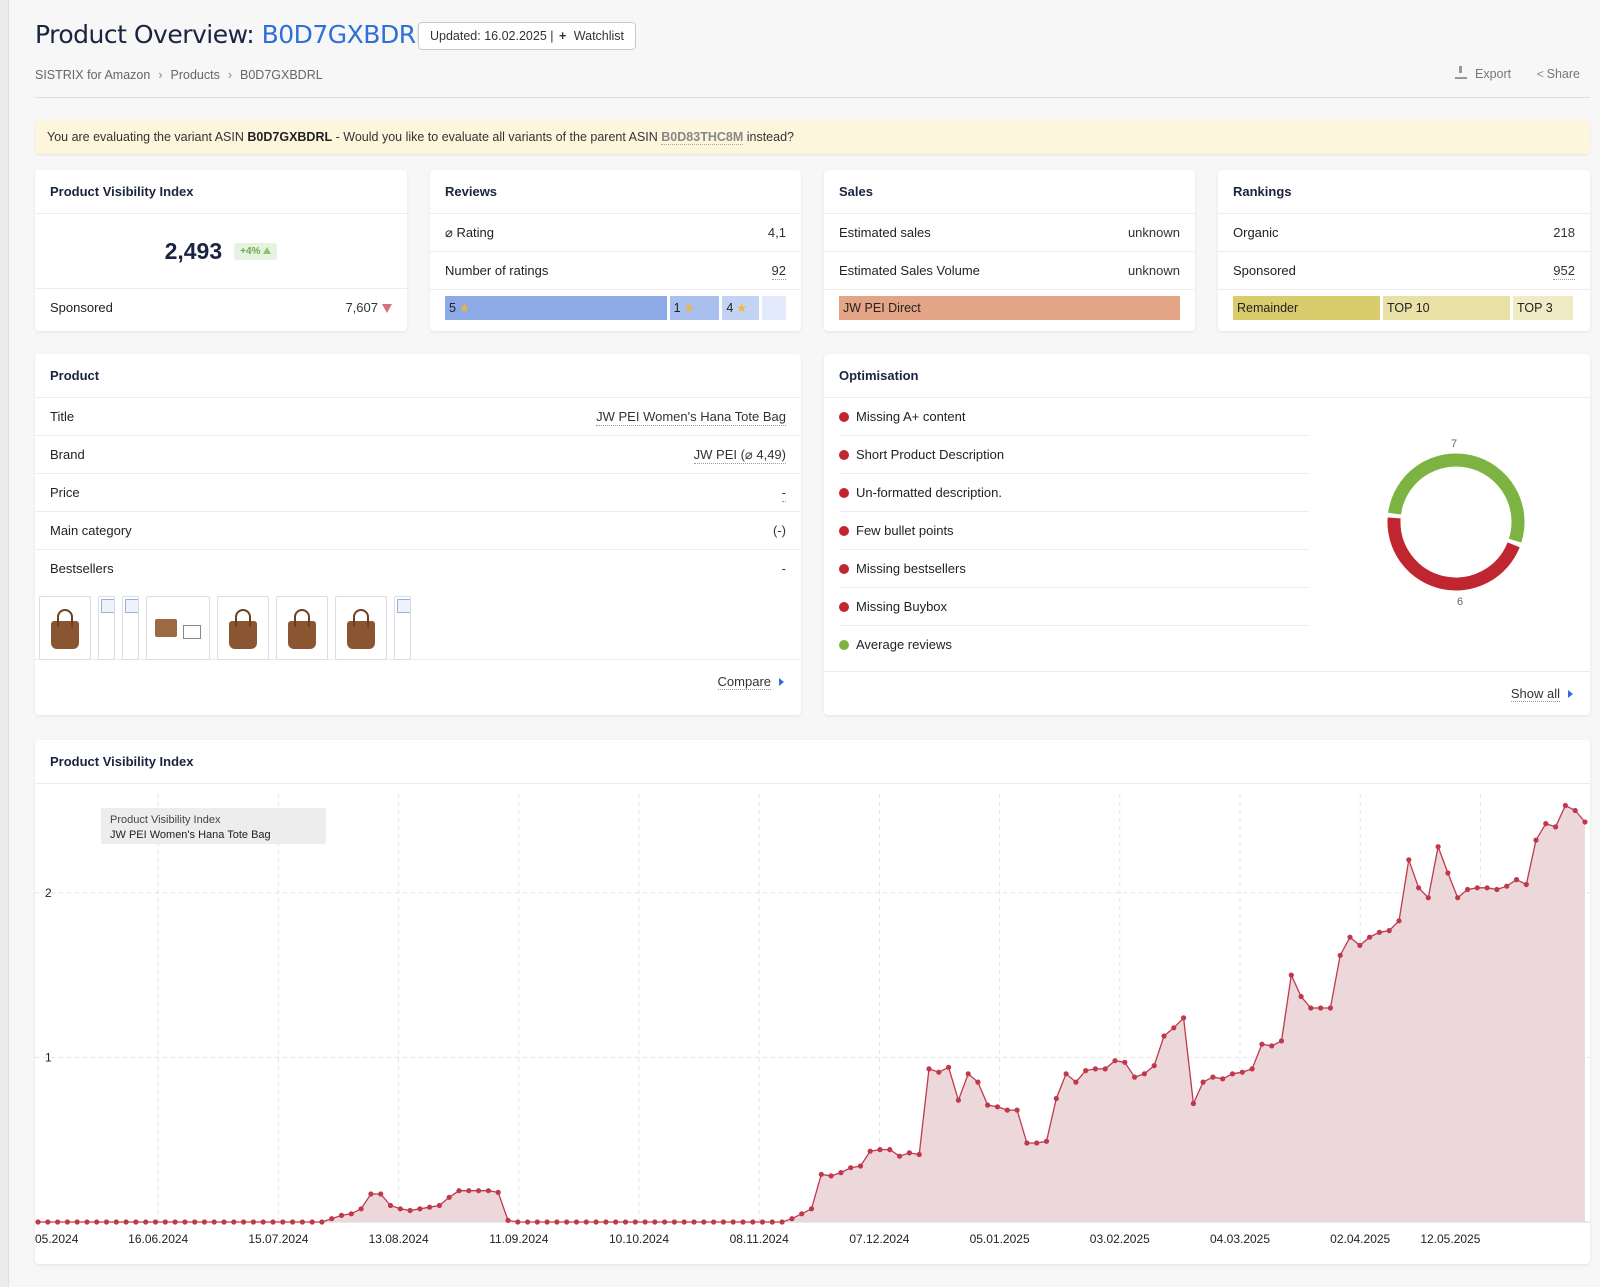  What do you see at coordinates (1306, 308) in the screenshot?
I see `ranking-segment-remainder: Remainder` at bounding box center [1306, 308].